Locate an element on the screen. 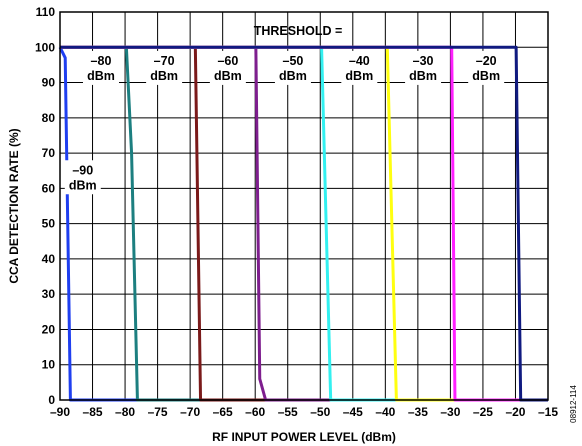 This screenshot has height=446, width=582. x-tick-label: –70 is located at coordinates (190, 412).